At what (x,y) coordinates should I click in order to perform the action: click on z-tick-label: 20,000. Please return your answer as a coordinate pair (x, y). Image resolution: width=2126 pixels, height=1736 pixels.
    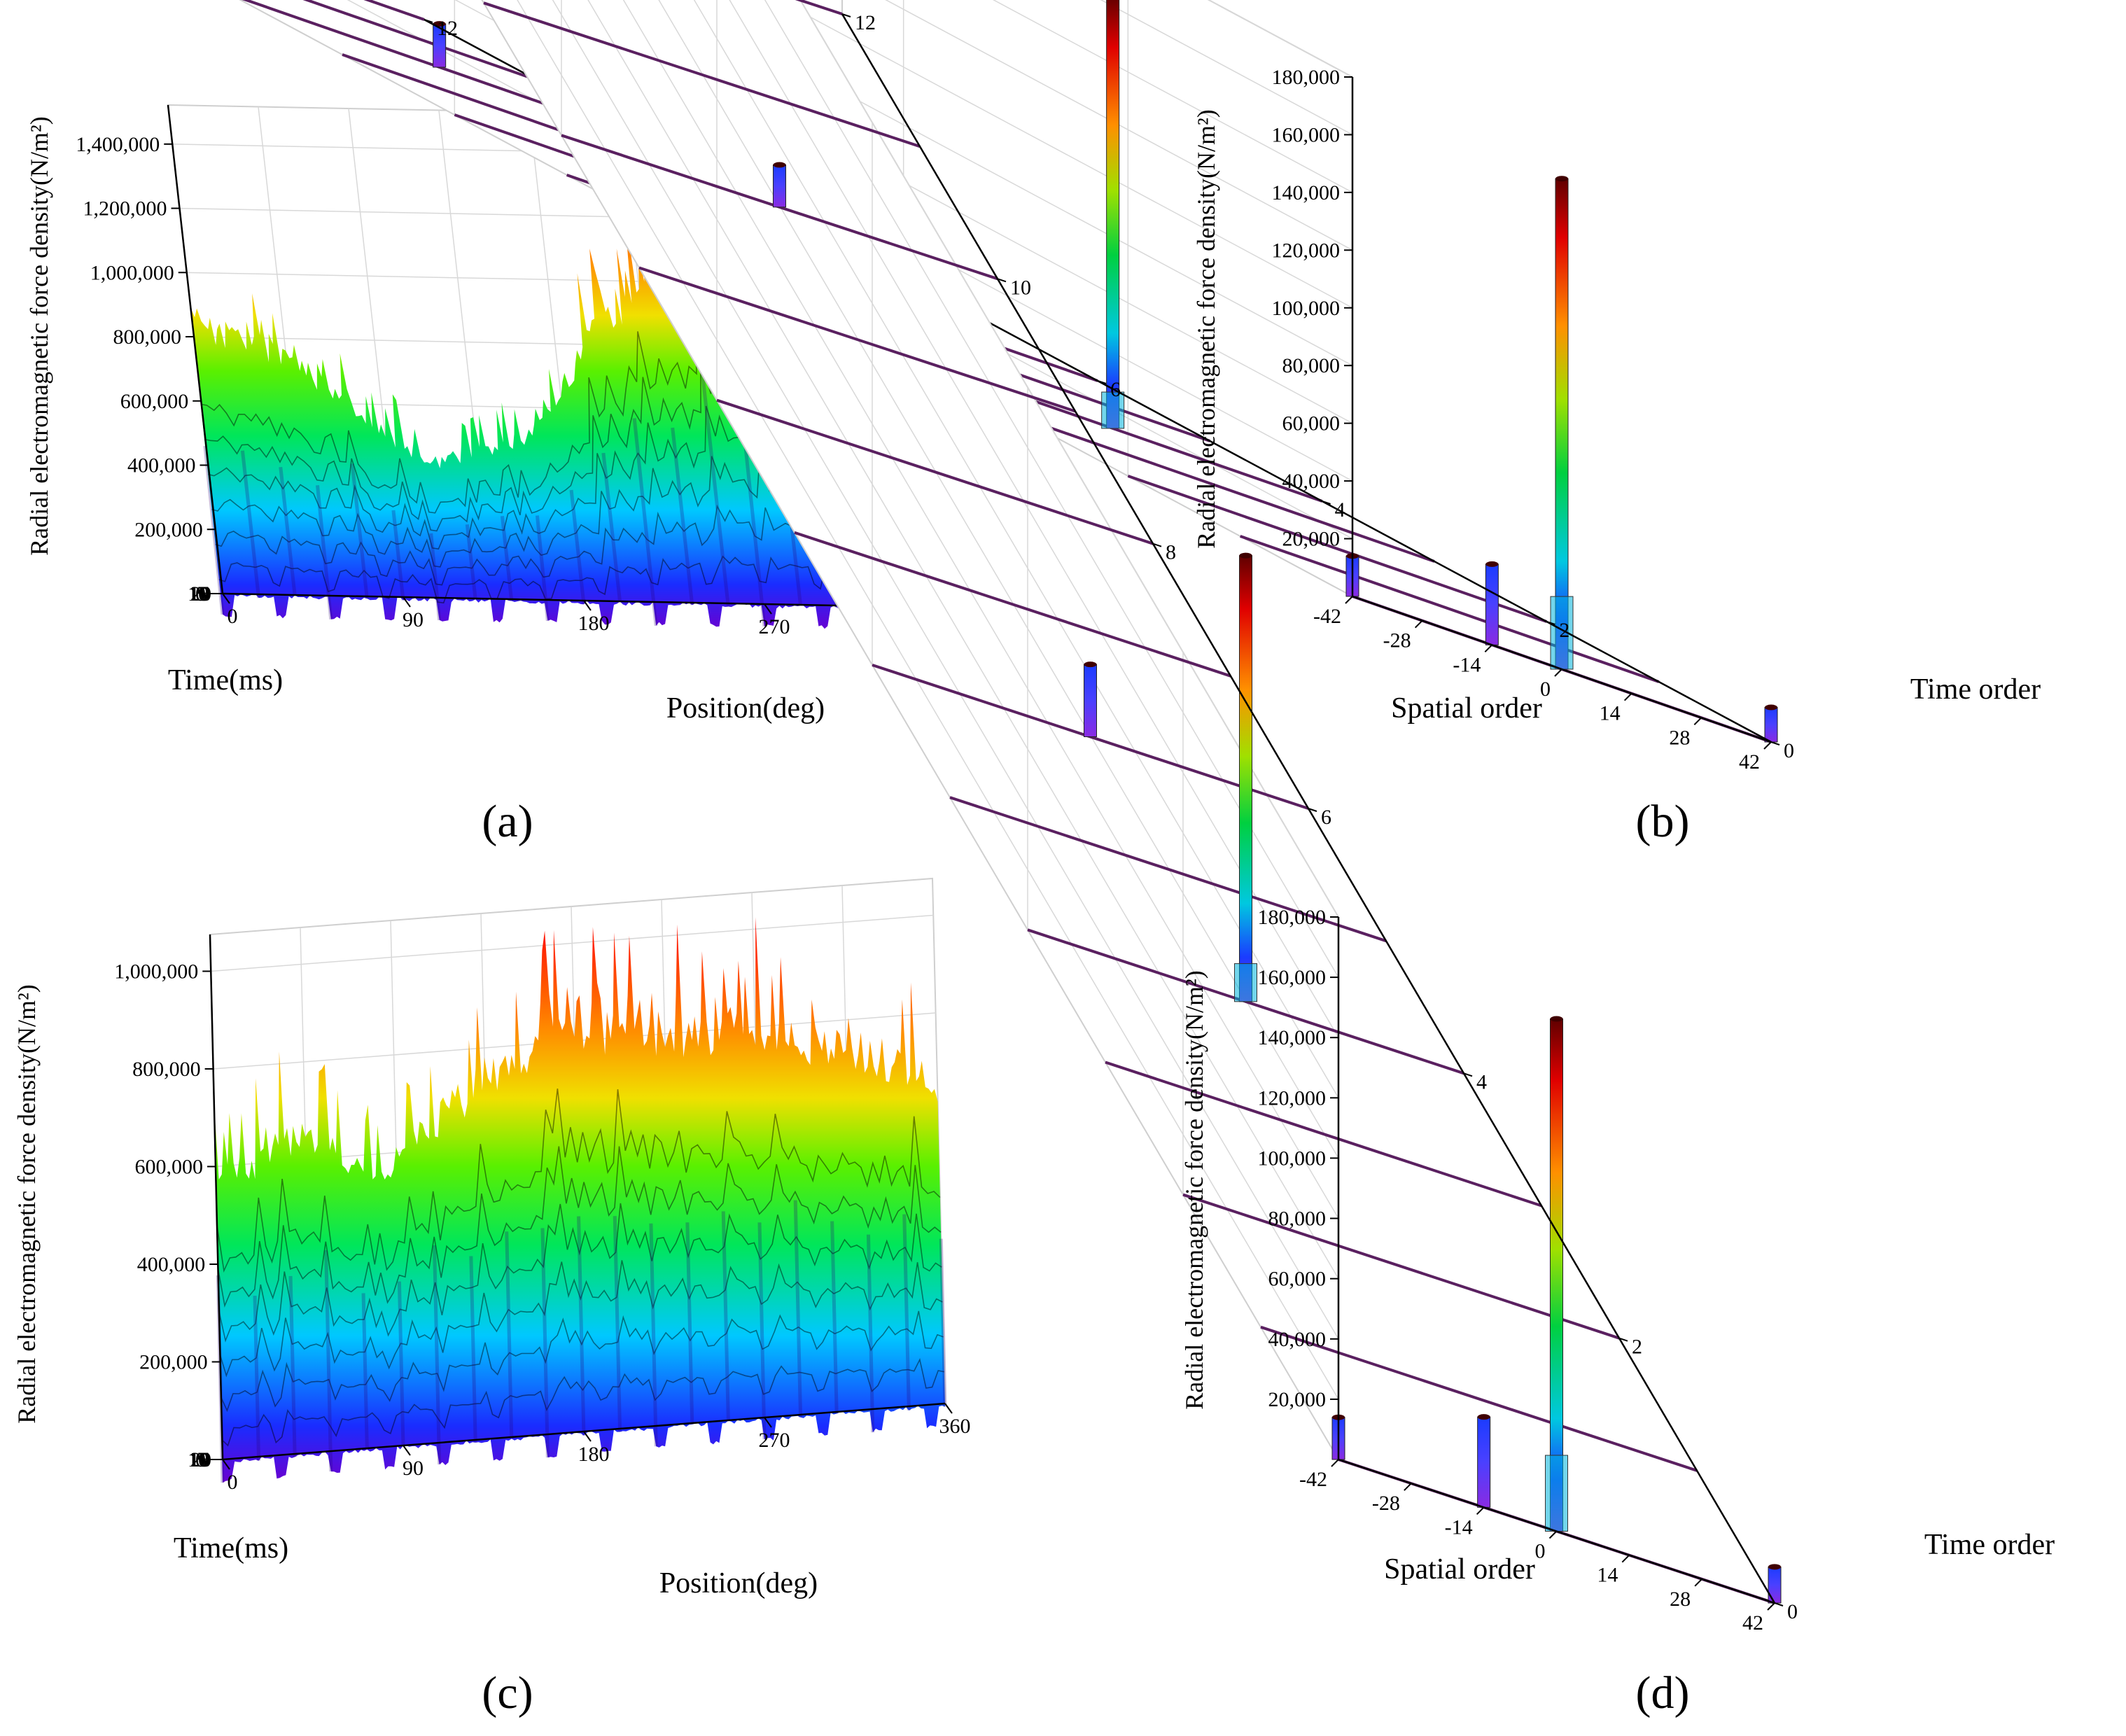
    Looking at the image, I should click on (1311, 539).